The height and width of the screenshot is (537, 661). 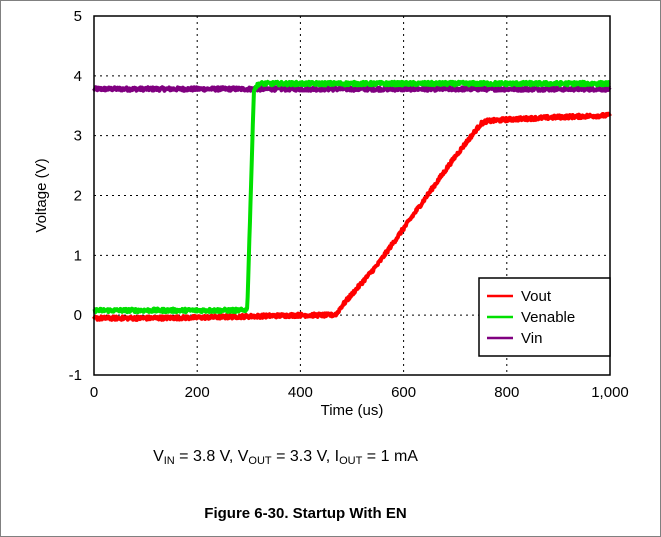 What do you see at coordinates (78, 16) in the screenshot?
I see `y-tick-label: 5` at bounding box center [78, 16].